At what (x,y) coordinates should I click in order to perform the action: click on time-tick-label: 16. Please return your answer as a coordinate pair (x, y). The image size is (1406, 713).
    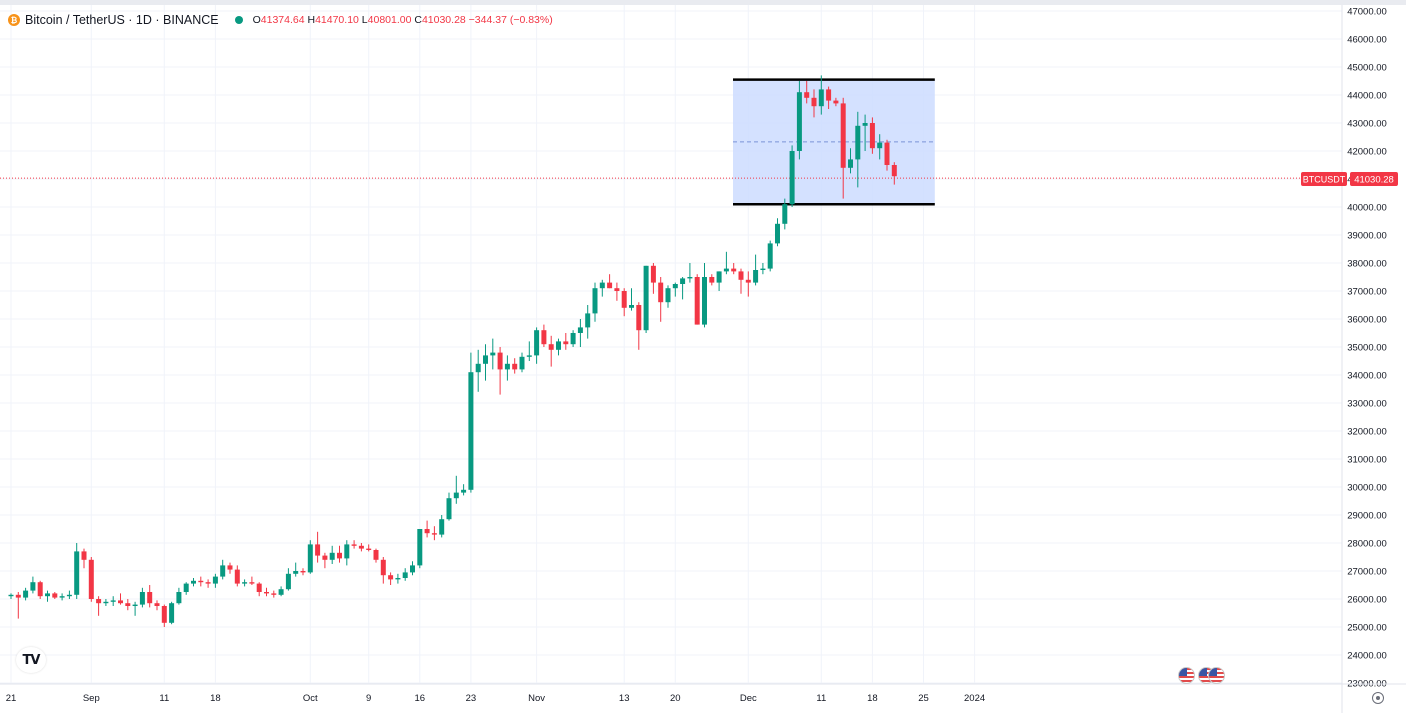
    Looking at the image, I should click on (420, 698).